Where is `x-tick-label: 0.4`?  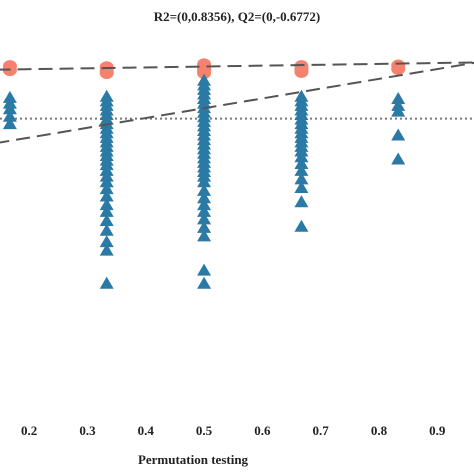 x-tick-label: 0.4 is located at coordinates (146, 430).